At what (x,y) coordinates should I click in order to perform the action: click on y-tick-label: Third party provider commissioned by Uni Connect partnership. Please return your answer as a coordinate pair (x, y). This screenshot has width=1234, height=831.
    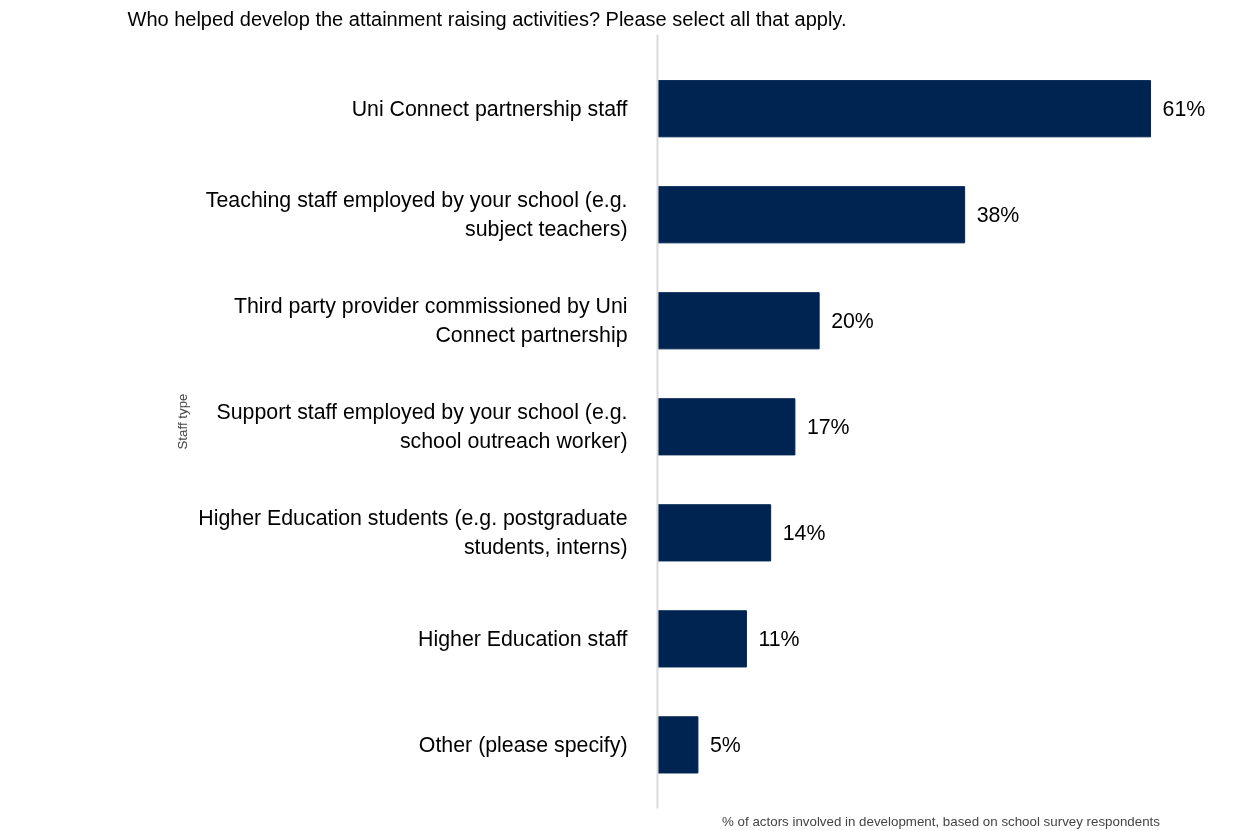
    Looking at the image, I should click on (430, 321).